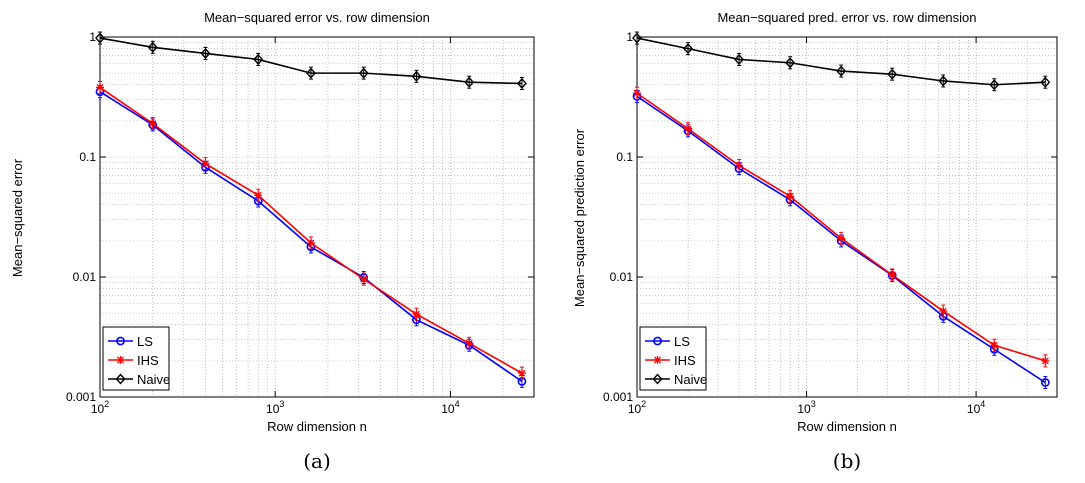 The height and width of the screenshot is (483, 1085). I want to click on y-axis-label: Mean−squared prediction error, so click(579, 217).